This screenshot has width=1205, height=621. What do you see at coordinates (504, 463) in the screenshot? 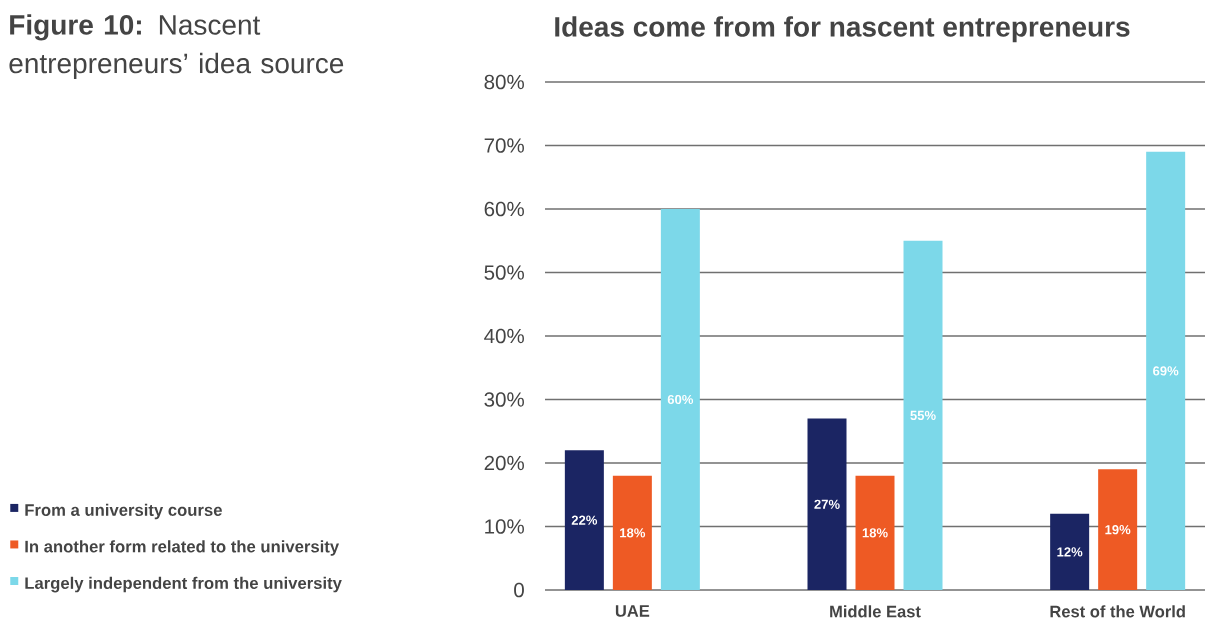
I see `y-tick-label: 20%` at bounding box center [504, 463].